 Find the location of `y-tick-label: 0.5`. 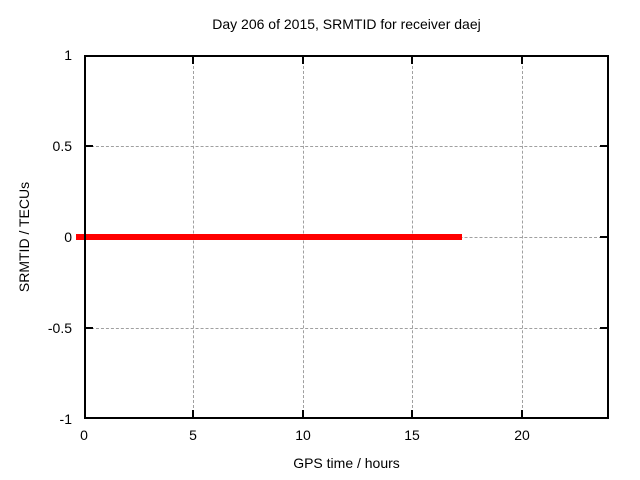

y-tick-label: 0.5 is located at coordinates (62, 146).